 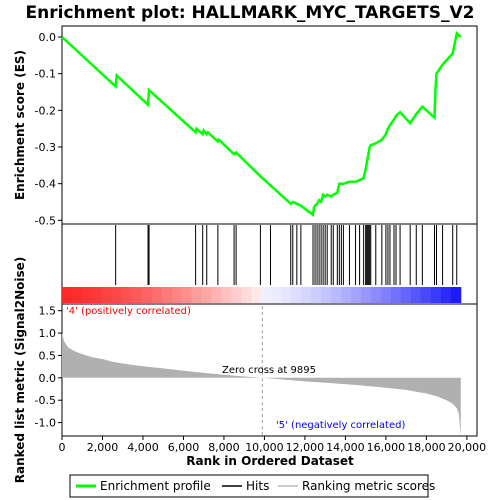 What do you see at coordinates (467, 447) in the screenshot?
I see `x-tick-label: 20,000` at bounding box center [467, 447].